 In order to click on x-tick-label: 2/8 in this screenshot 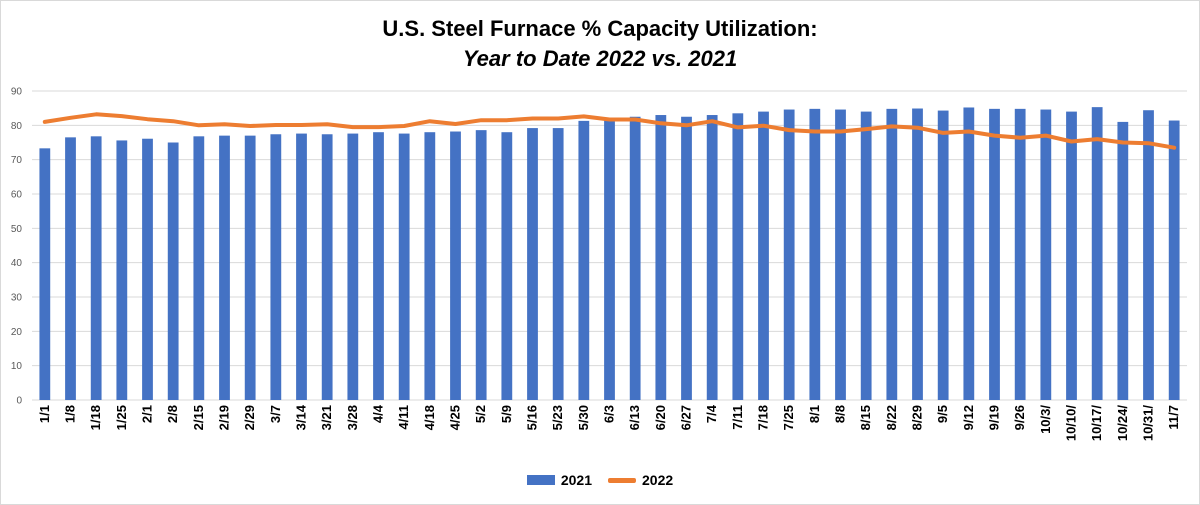, I will do `click(172, 414)`.